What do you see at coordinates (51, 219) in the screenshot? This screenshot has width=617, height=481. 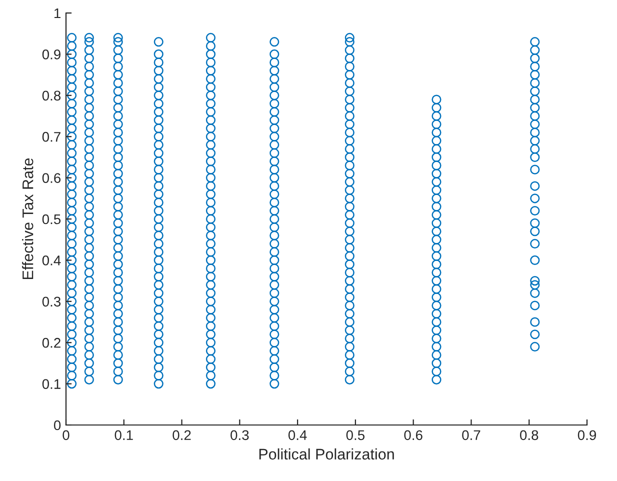 I see `y-tick-label: 0.5` at bounding box center [51, 219].